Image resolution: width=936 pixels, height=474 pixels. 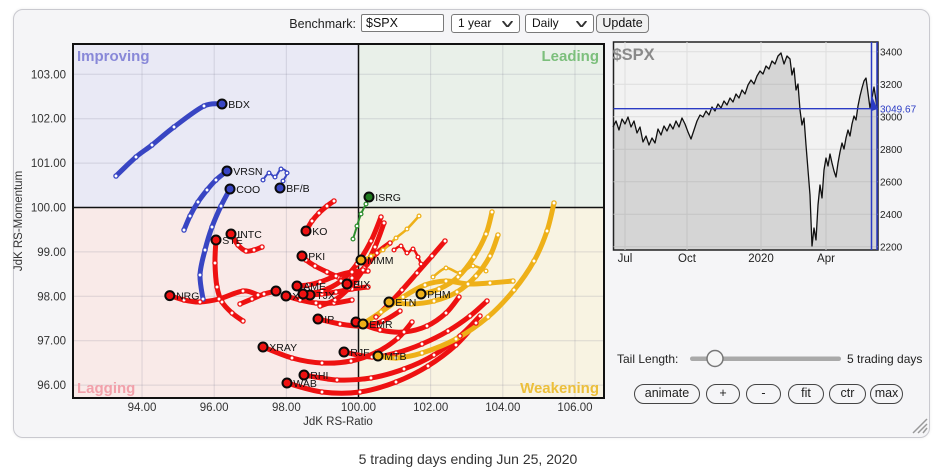 I want to click on svg-text: 2600, so click(x=891, y=183).